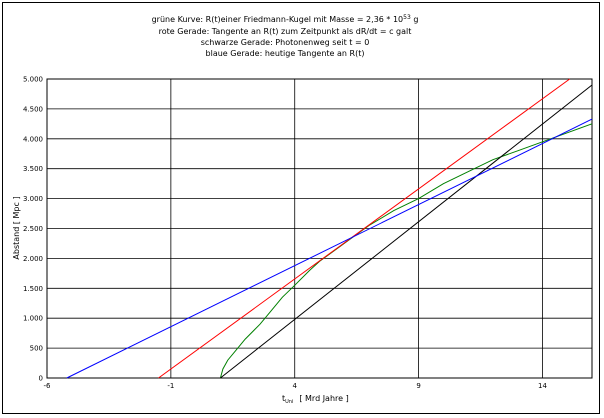  I want to click on x-tick-label: 14, so click(542, 386).